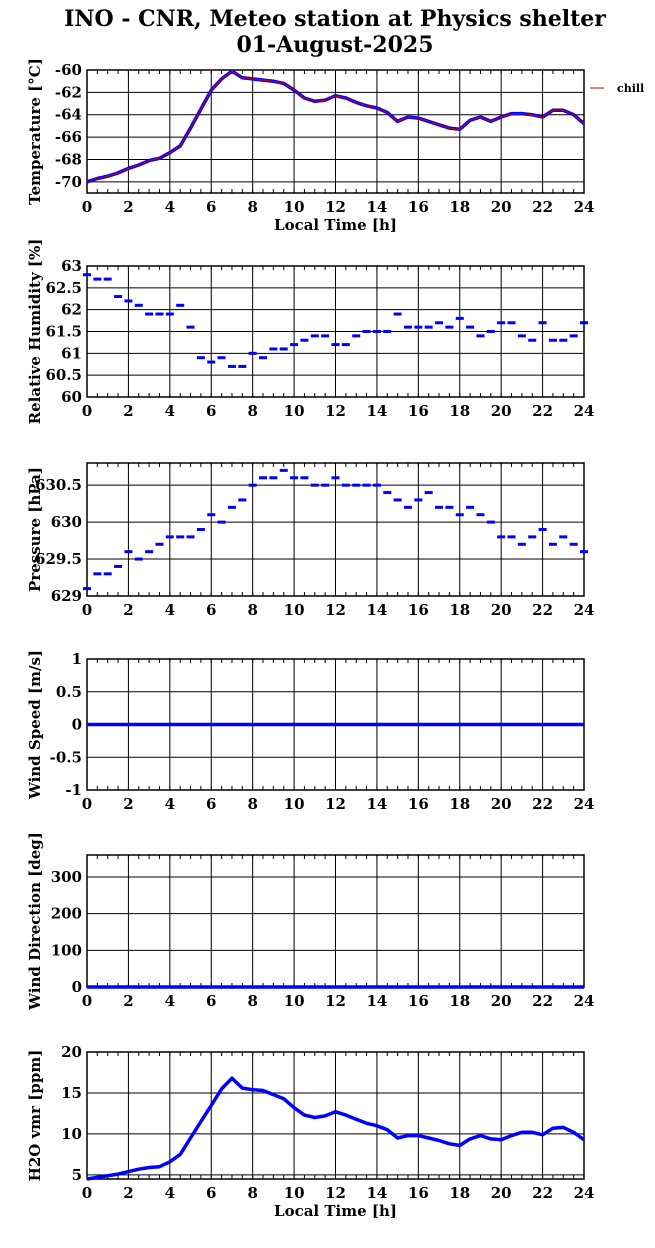  What do you see at coordinates (68, 115) in the screenshot?
I see `y-tick-label: -64` at bounding box center [68, 115].